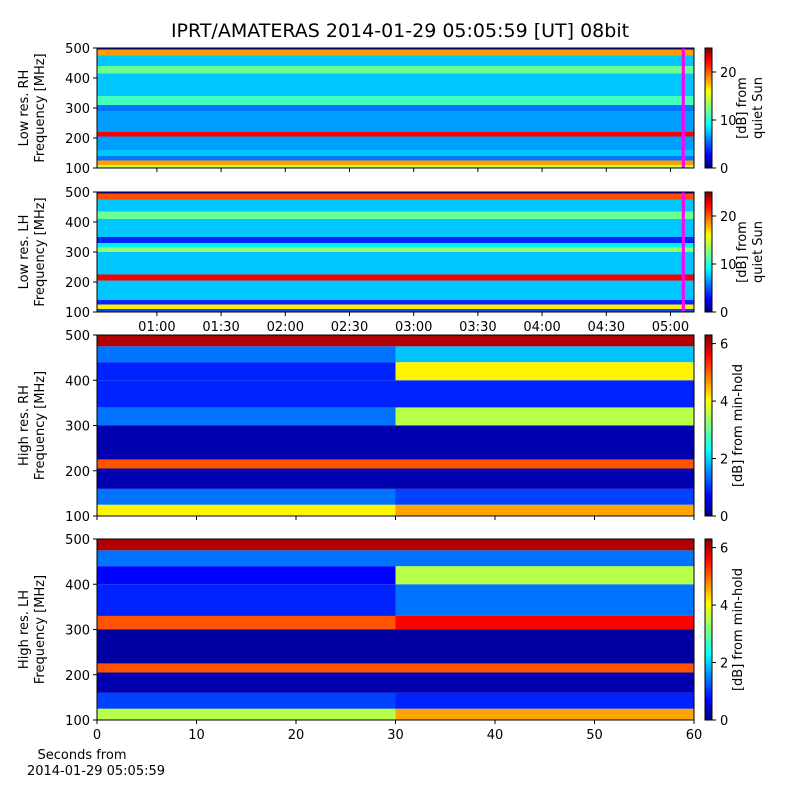 This screenshot has width=800, height=800. Describe the element at coordinates (477, 327) in the screenshot. I see `x-tick-label: 03:30` at that location.